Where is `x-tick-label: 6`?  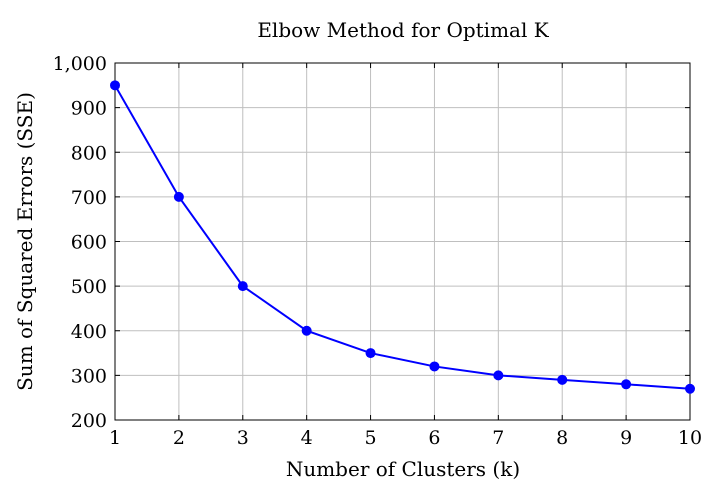 x-tick-label: 6 is located at coordinates (434, 438).